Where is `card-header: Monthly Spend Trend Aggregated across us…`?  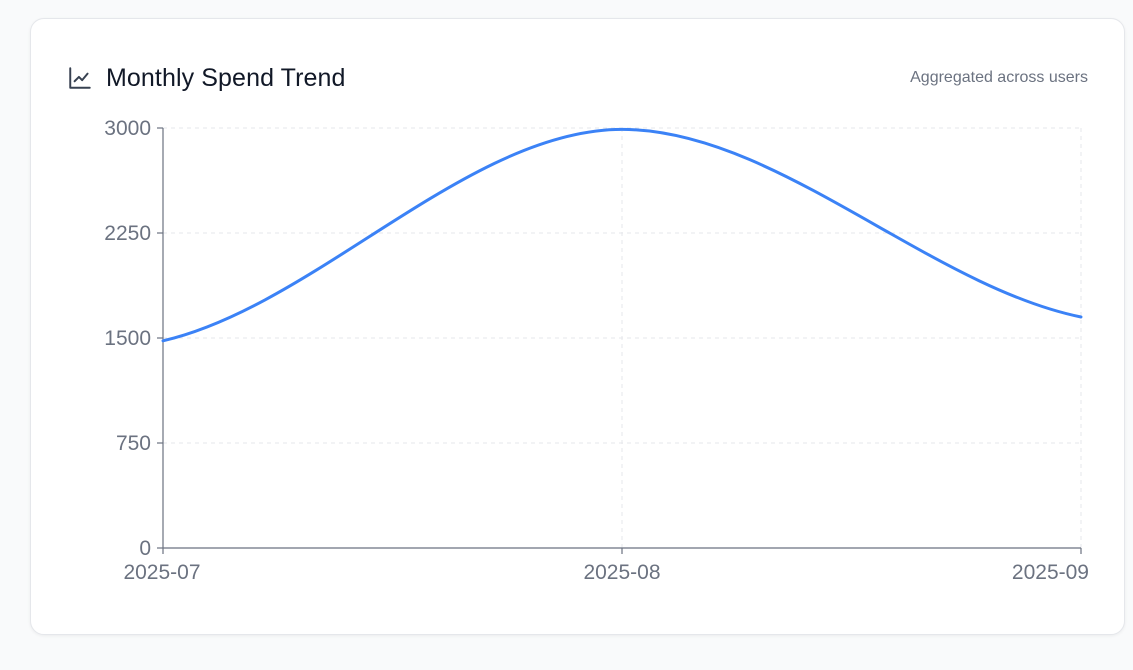 card-header: Monthly Spend Trend Aggregated across us… is located at coordinates (577, 78).